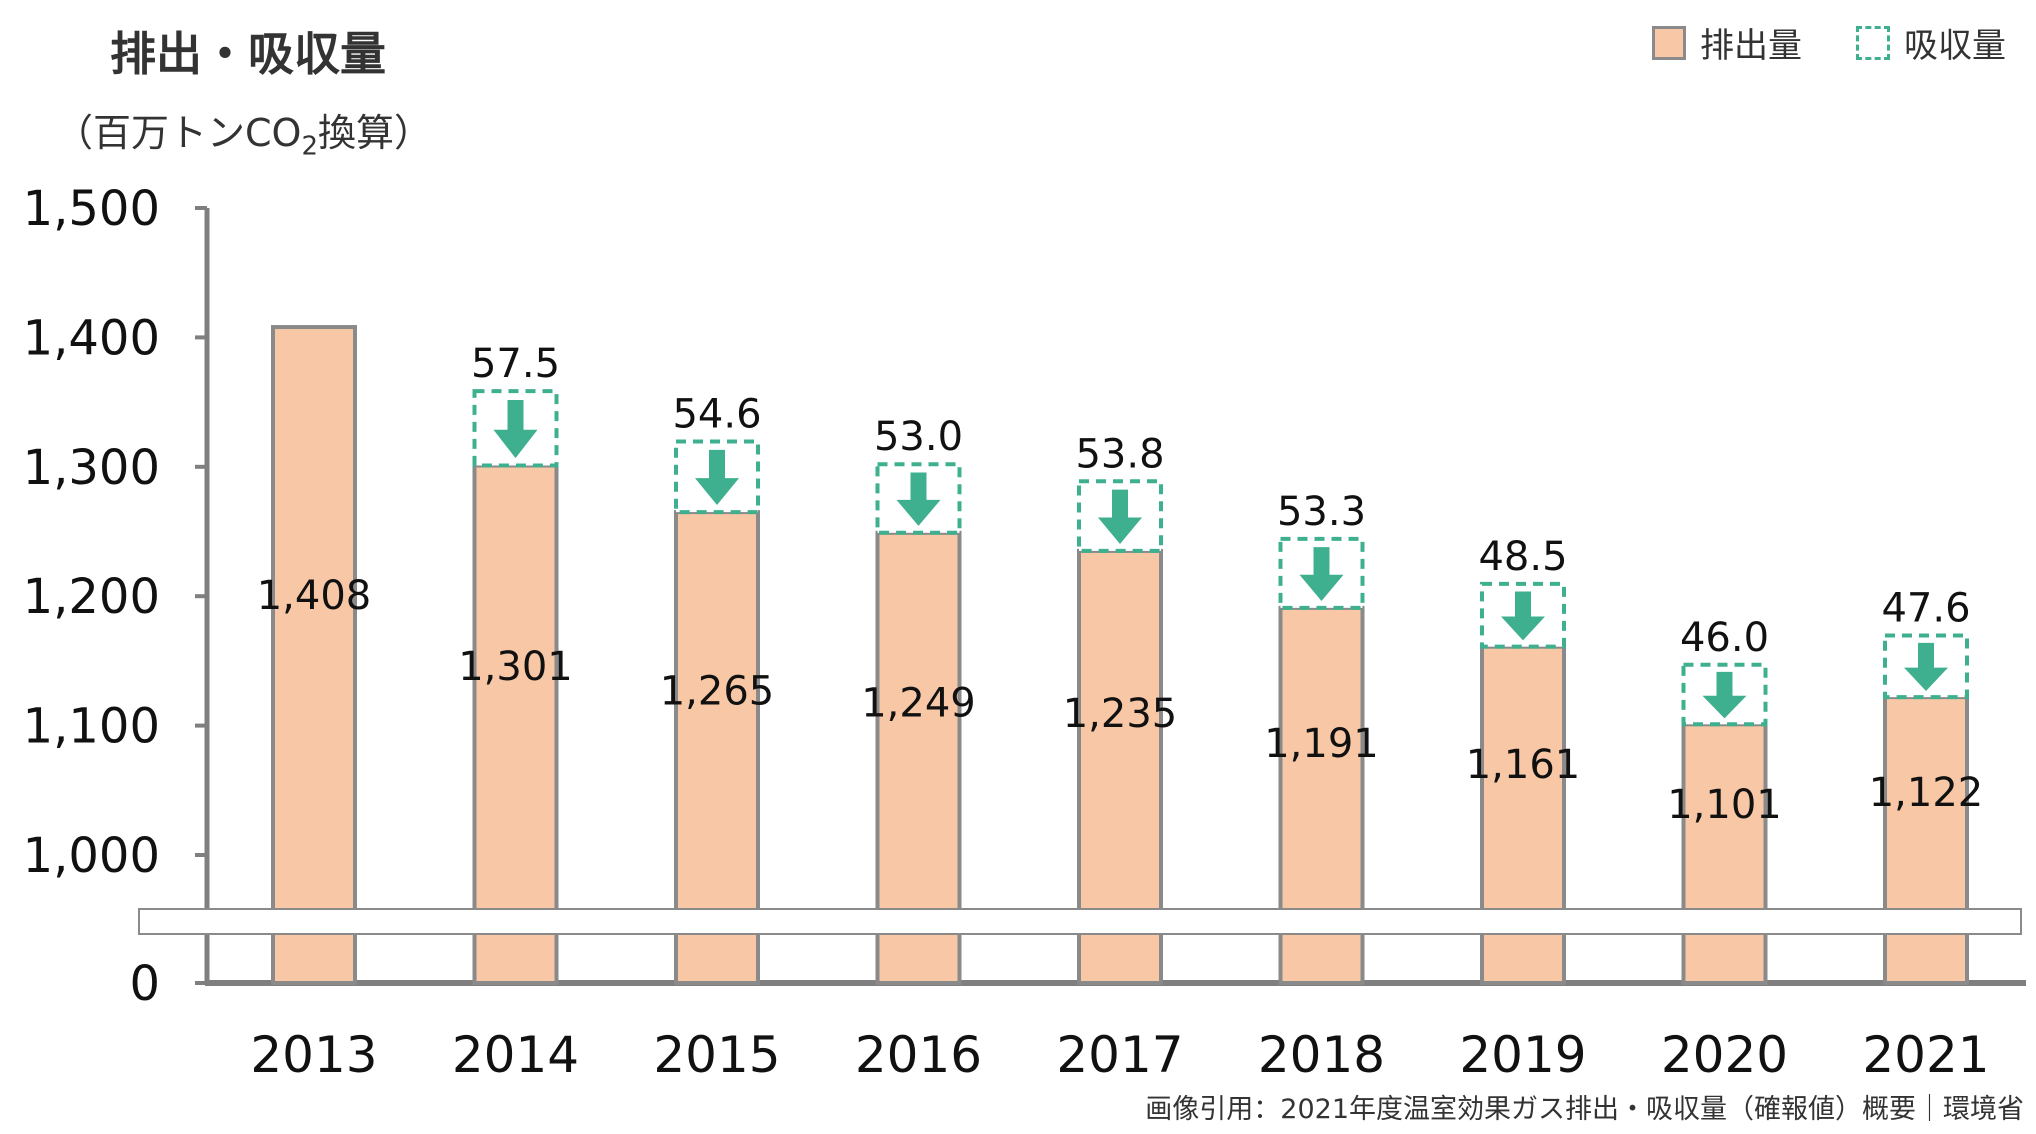 The width and height of the screenshot is (2036, 1134). What do you see at coordinates (1751, 46) in the screenshot?
I see `legend-label-emission: 排出量` at bounding box center [1751, 46].